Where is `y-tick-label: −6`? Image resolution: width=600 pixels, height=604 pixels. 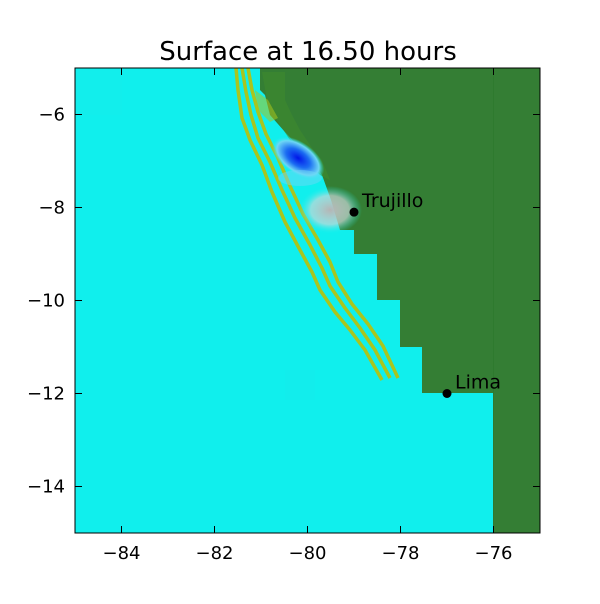 y-tick-label: −6 is located at coordinates (51, 115).